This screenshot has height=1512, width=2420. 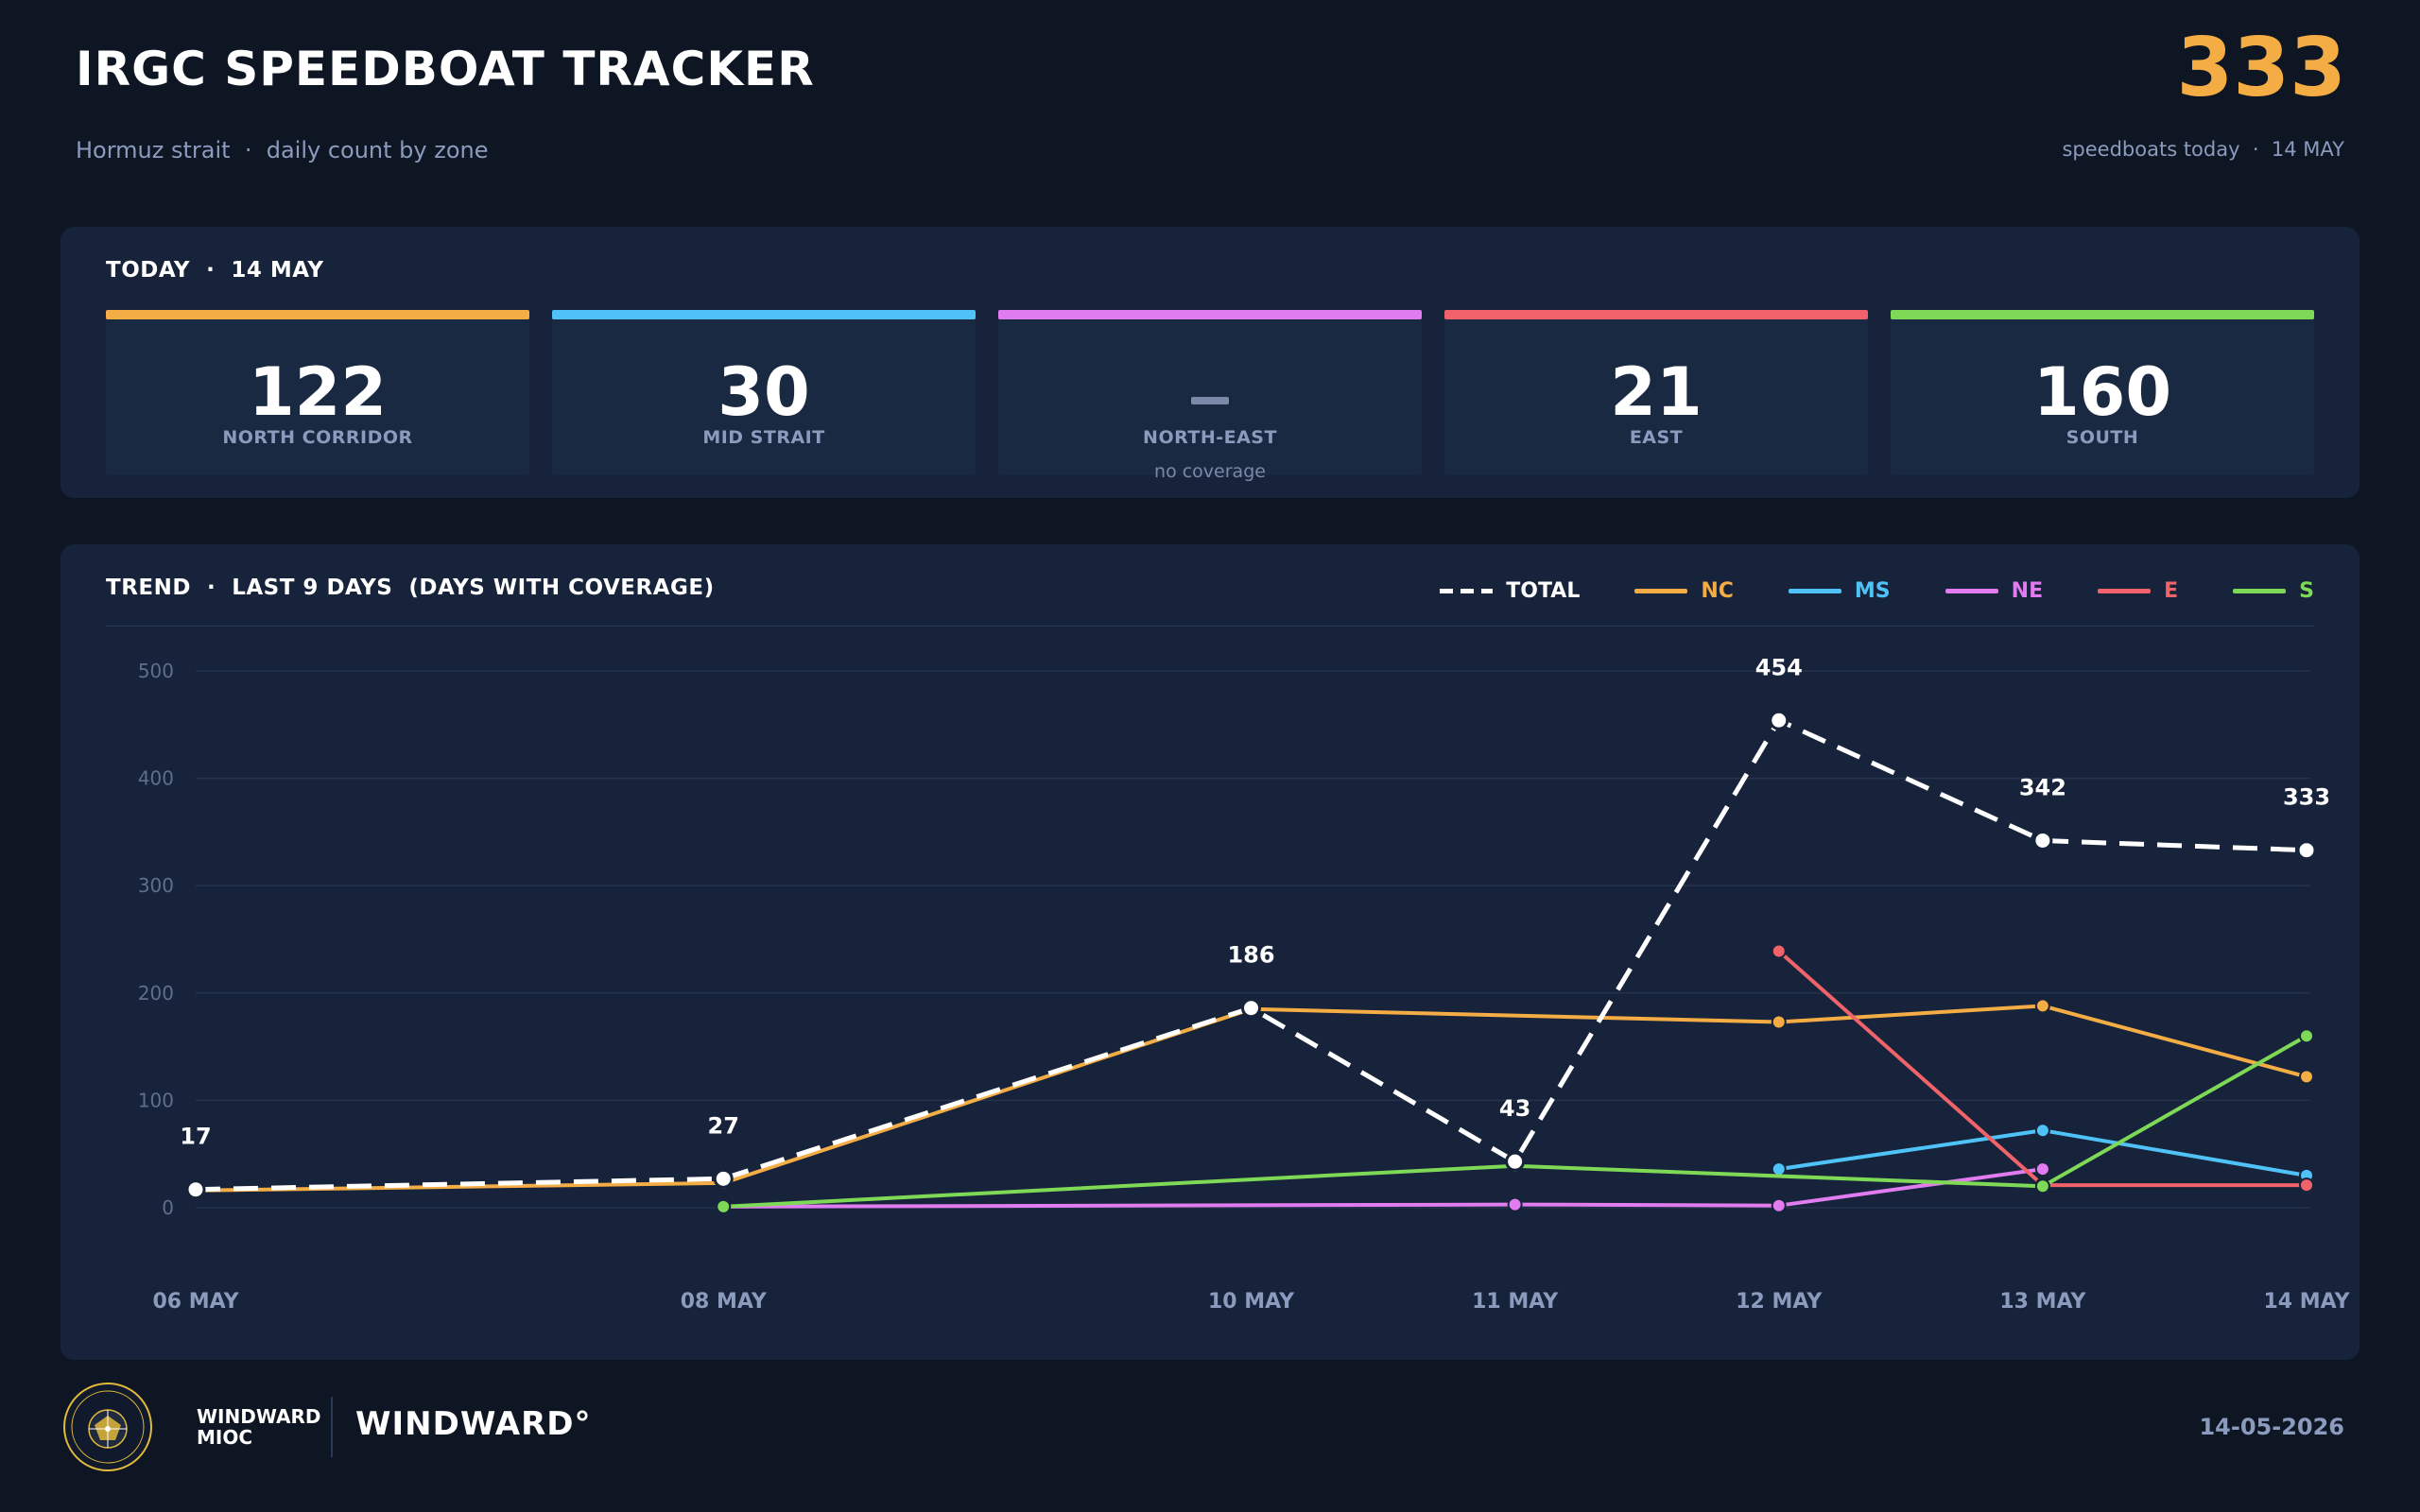 I want to click on series-line-ne, so click(x=1383, y=1188).